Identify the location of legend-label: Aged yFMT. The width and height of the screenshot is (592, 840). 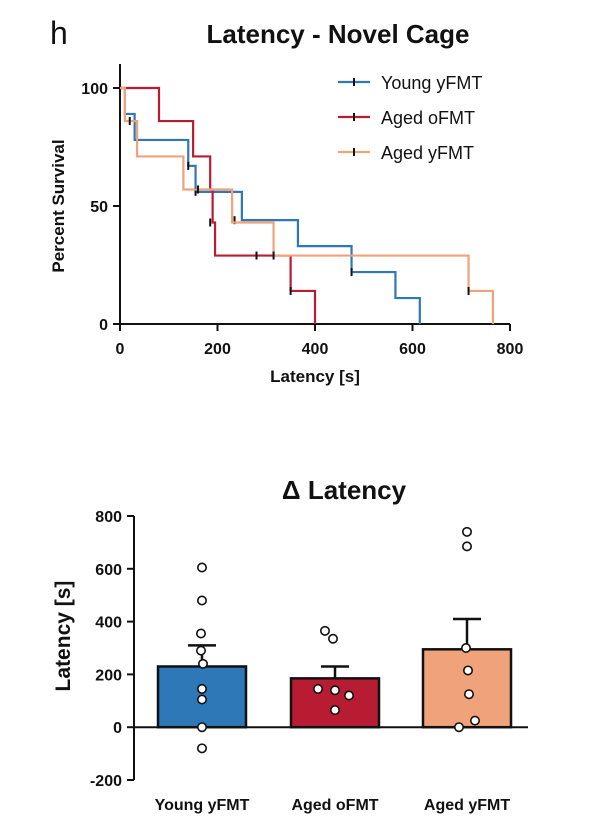
(427, 153).